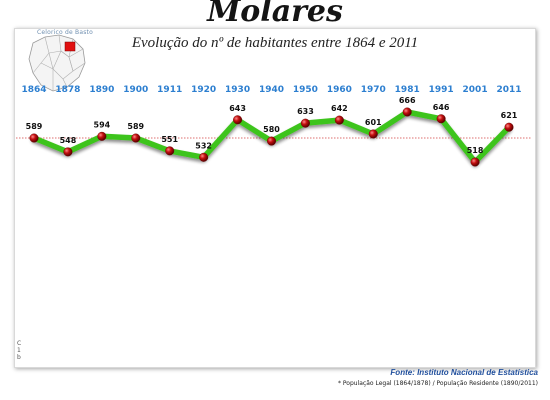 This screenshot has width=550, height=400. Describe the element at coordinates (305, 111) in the screenshot. I see `data-label: 633` at that location.